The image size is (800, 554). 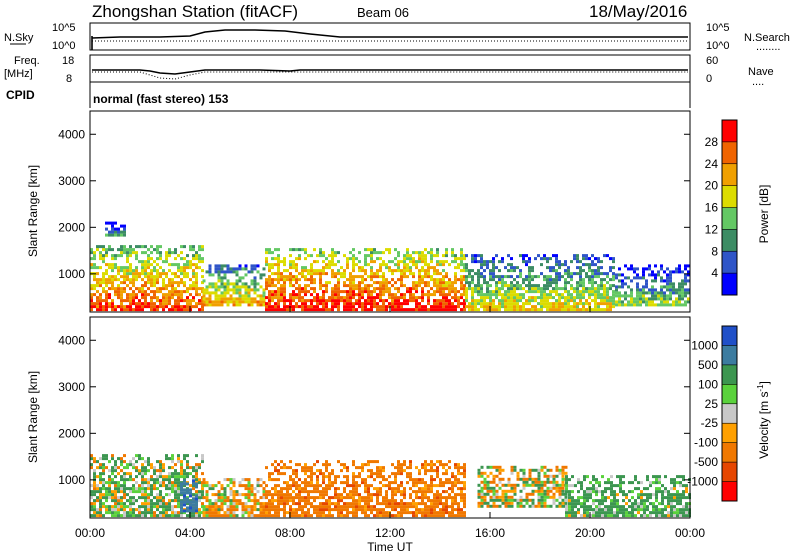 I want to click on colorbar-tick-label: 16, so click(x=712, y=208).